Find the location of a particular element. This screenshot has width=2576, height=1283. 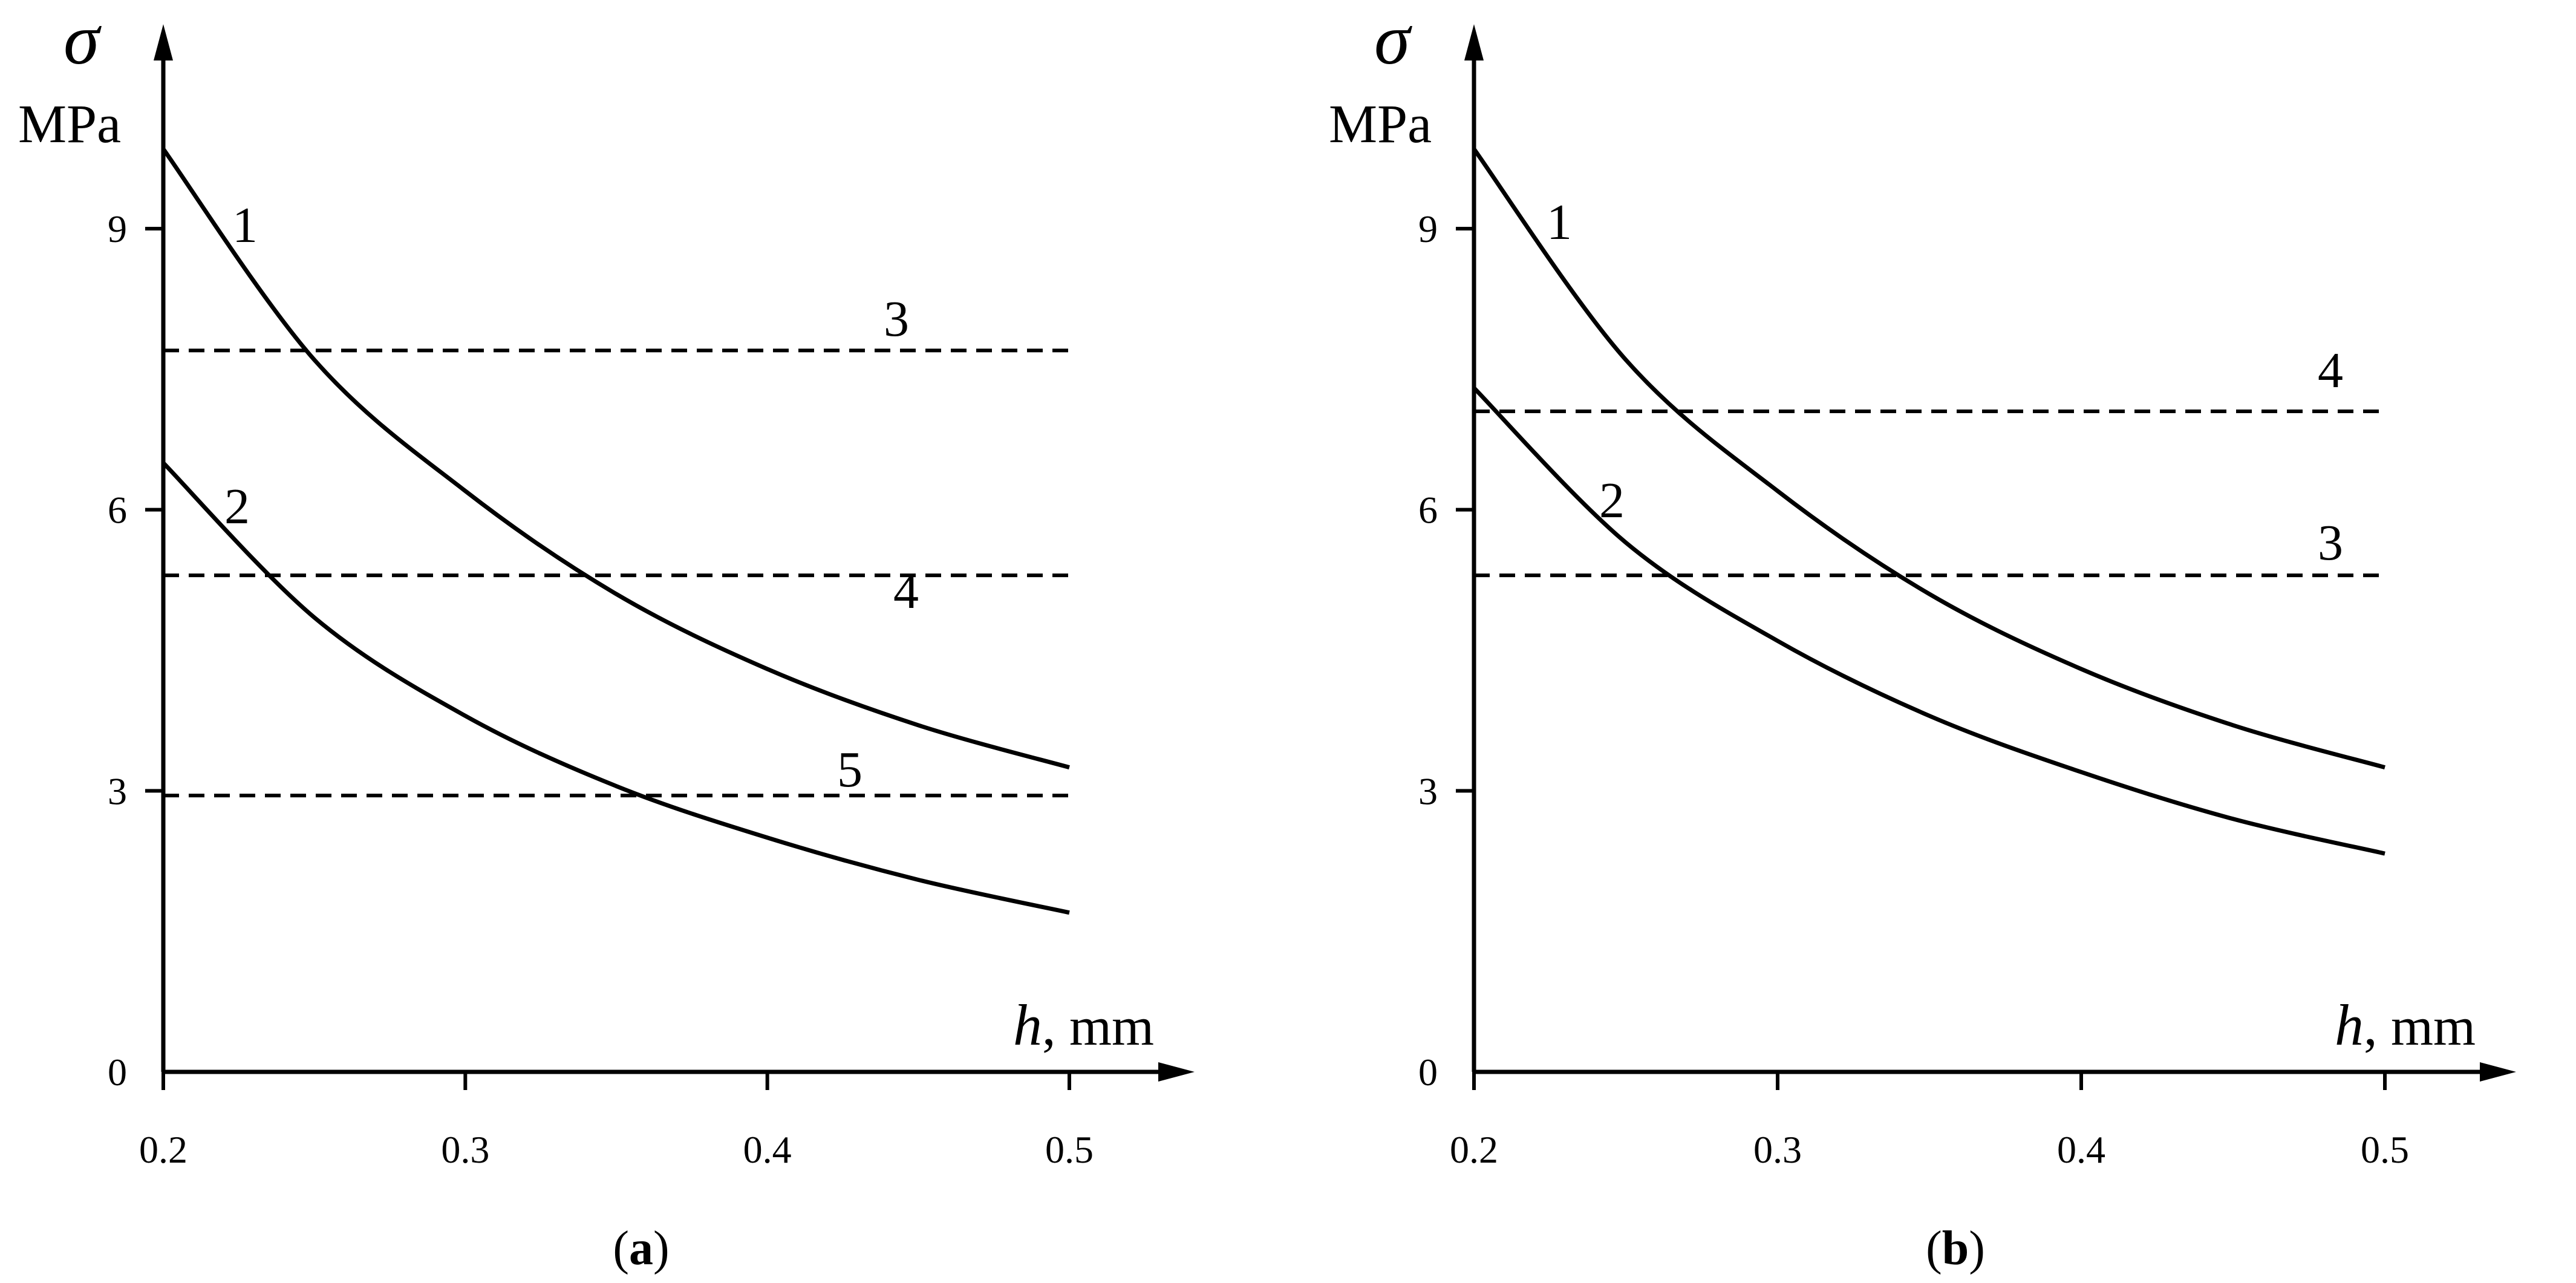

panel-caption: (a) is located at coordinates (641, 1248).